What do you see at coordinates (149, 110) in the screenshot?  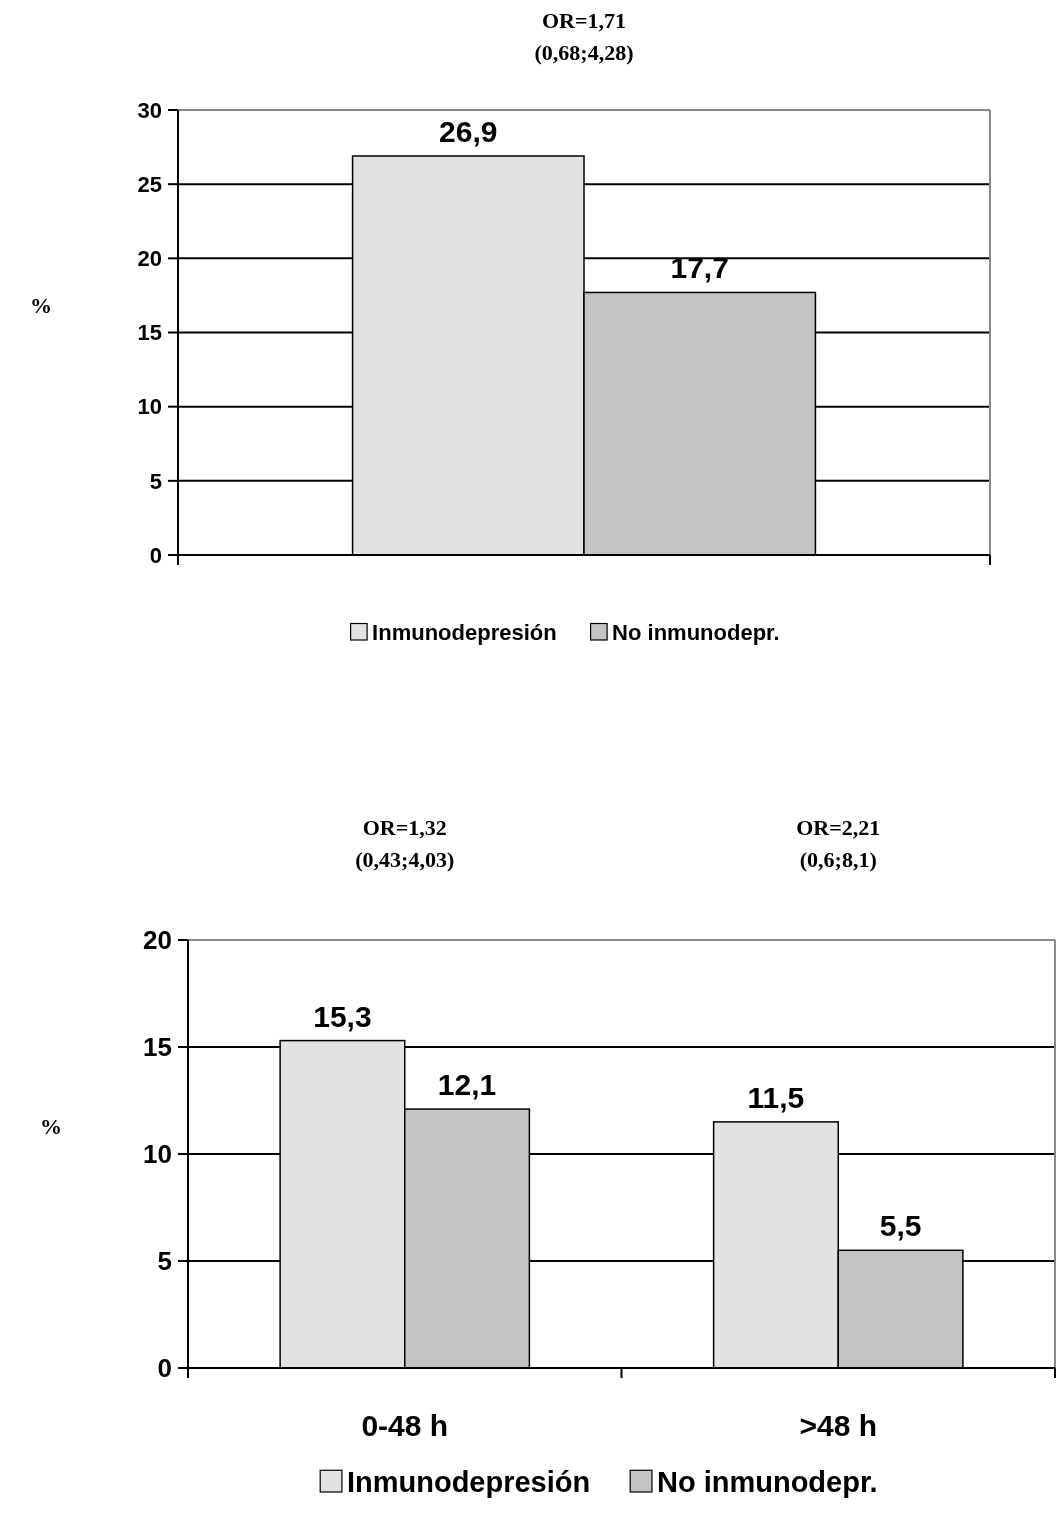 I see `y-tick-label: 30` at bounding box center [149, 110].